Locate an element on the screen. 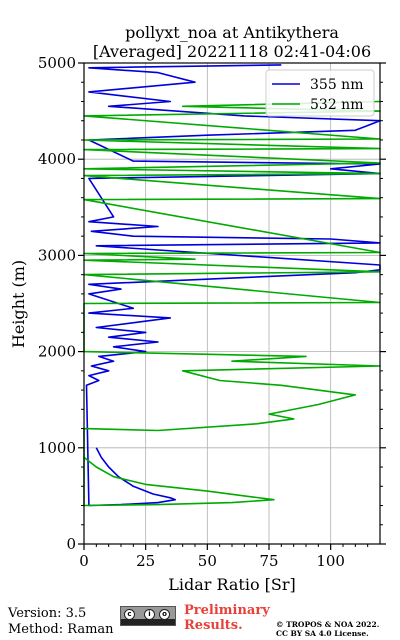 The width and height of the screenshot is (400, 640). y-tick-label: 2000 is located at coordinates (57, 352).